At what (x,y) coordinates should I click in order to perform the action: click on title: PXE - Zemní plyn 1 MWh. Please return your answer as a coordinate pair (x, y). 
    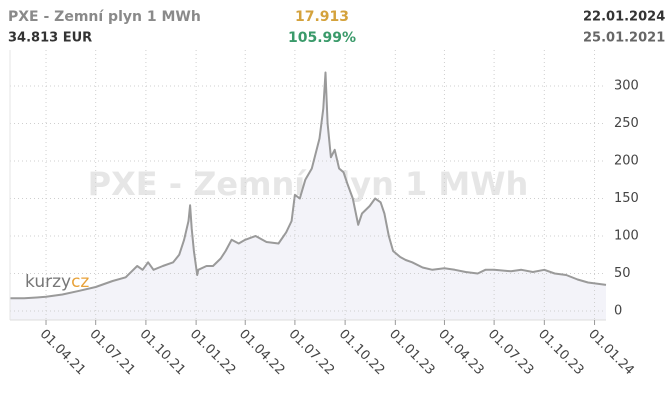
    Looking at the image, I should click on (104, 17).